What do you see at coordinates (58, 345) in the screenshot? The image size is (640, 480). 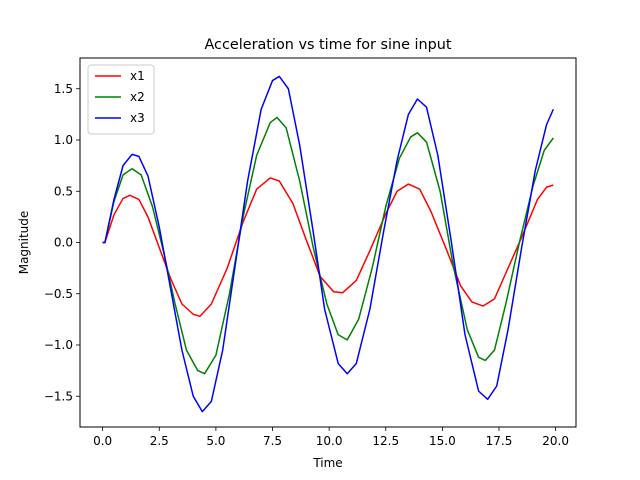 I see `y-tick-label: −1.0` at bounding box center [58, 345].